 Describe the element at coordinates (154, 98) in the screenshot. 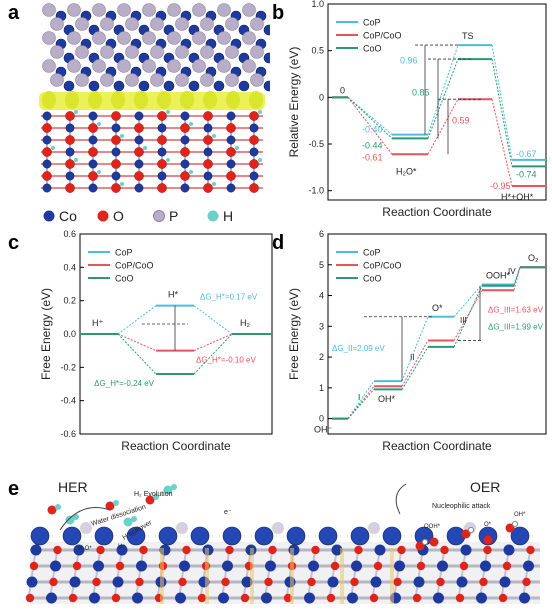

I see `structure-atoms` at that location.